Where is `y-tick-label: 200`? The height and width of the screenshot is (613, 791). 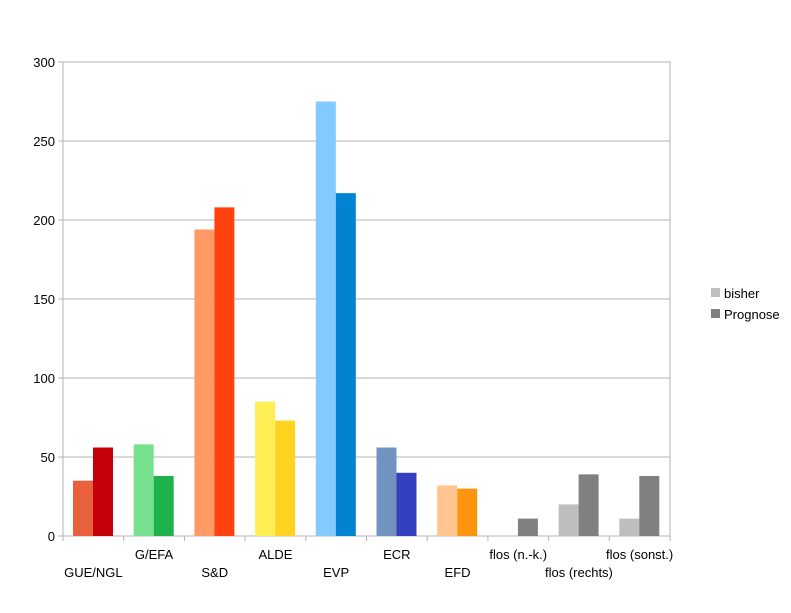 y-tick-label: 200 is located at coordinates (44, 220).